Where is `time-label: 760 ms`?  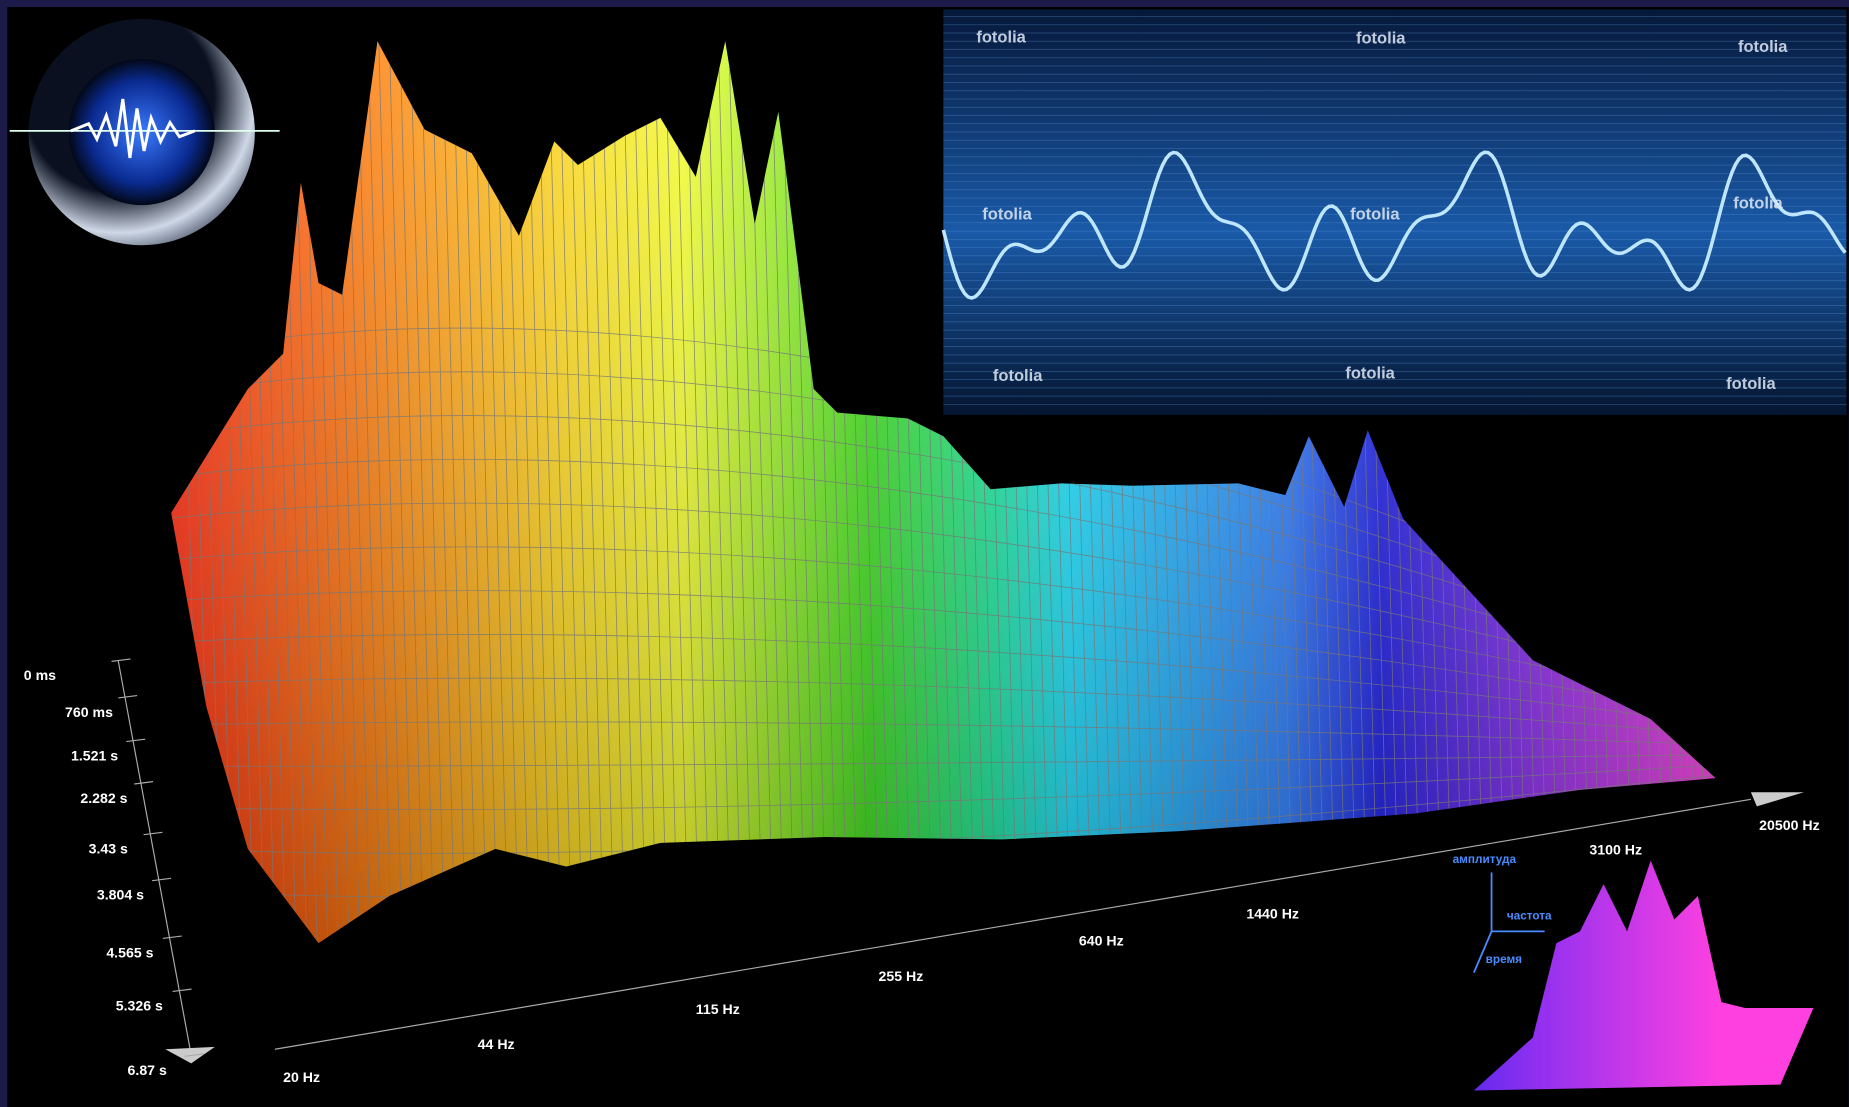
time-label: 760 ms is located at coordinates (89, 712).